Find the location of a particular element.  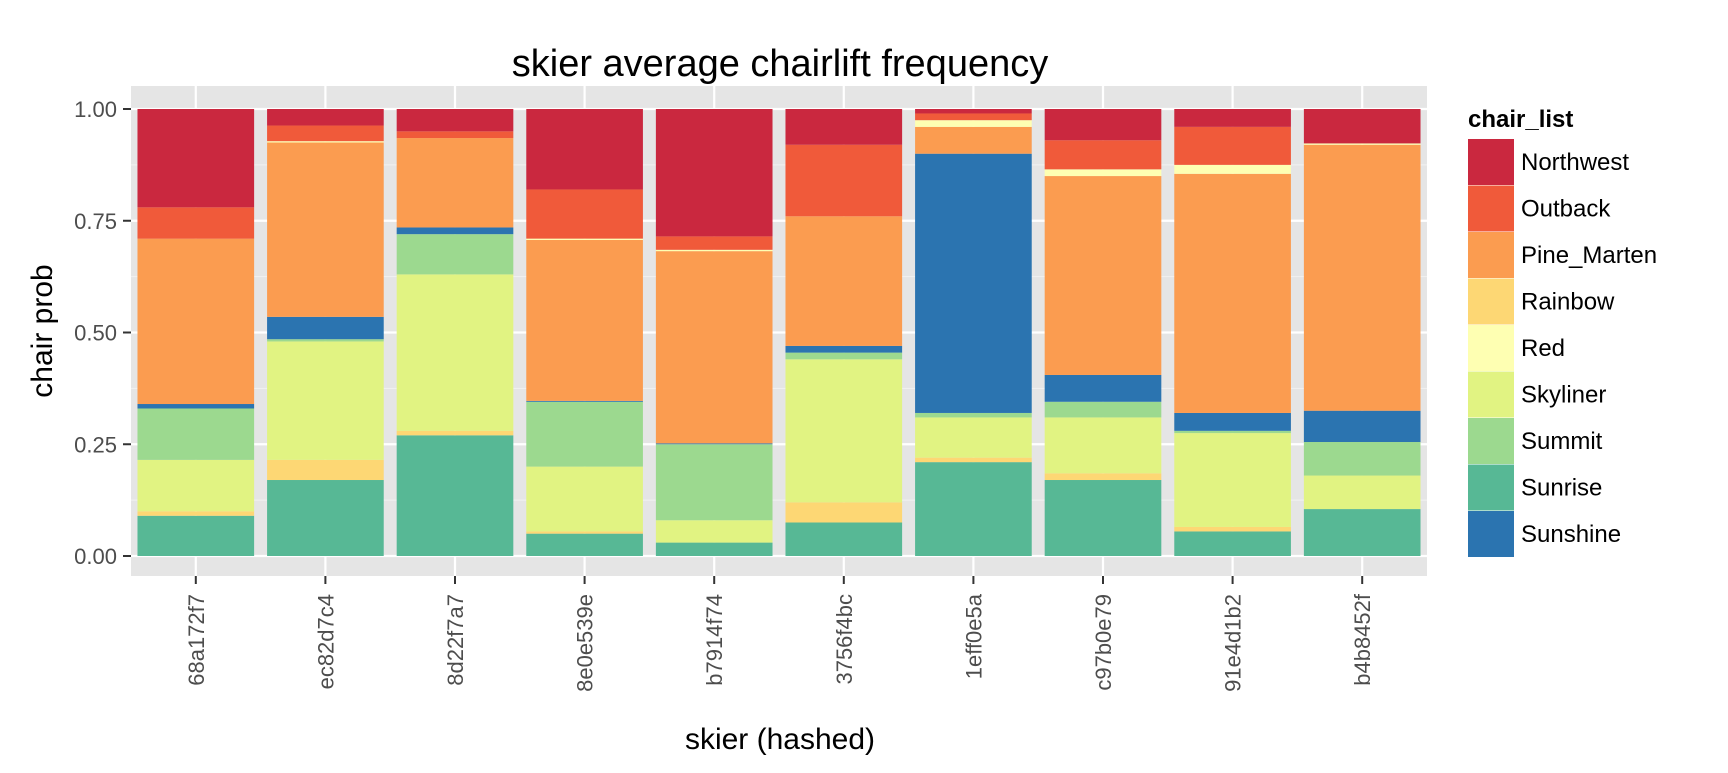

x-tick-label: b7914f74 is located at coordinates (714, 640).